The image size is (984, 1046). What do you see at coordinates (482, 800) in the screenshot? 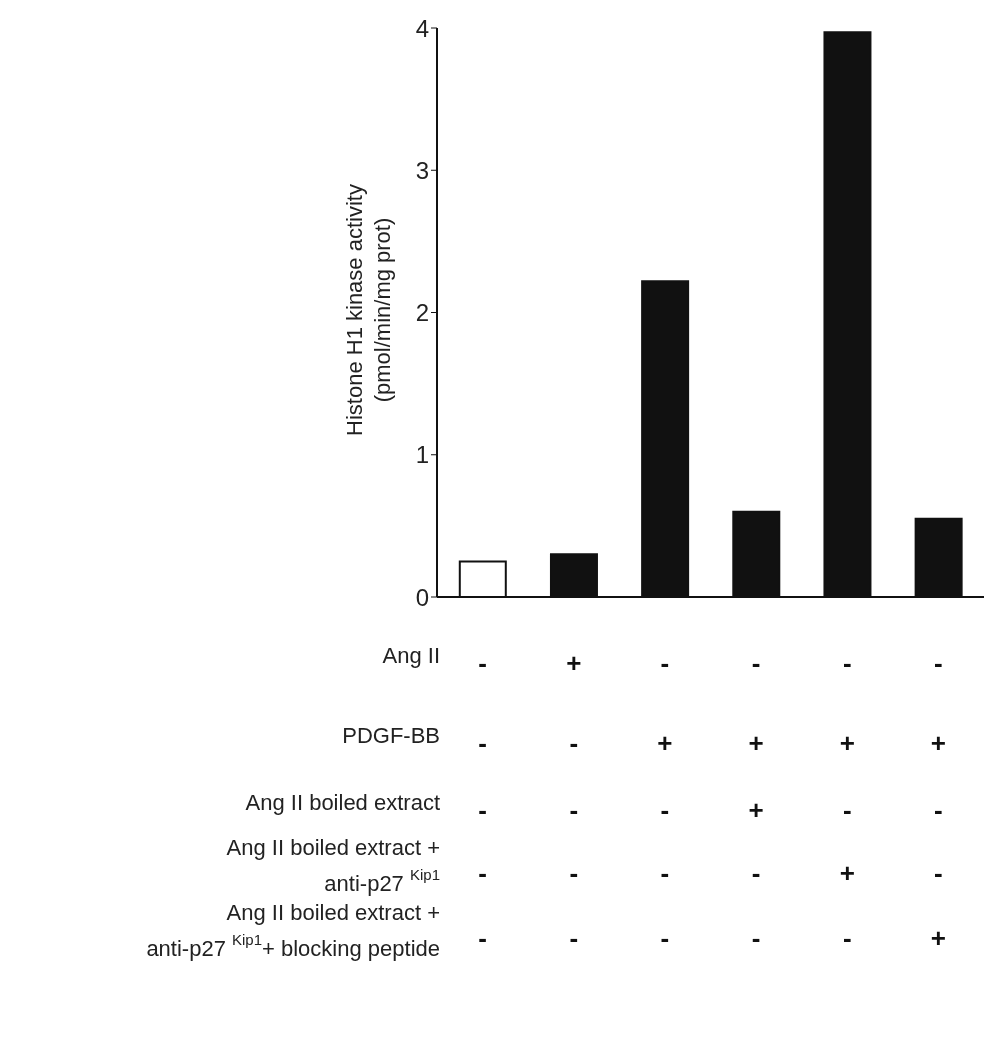
I see `category-label: - - - - -` at bounding box center [482, 800].